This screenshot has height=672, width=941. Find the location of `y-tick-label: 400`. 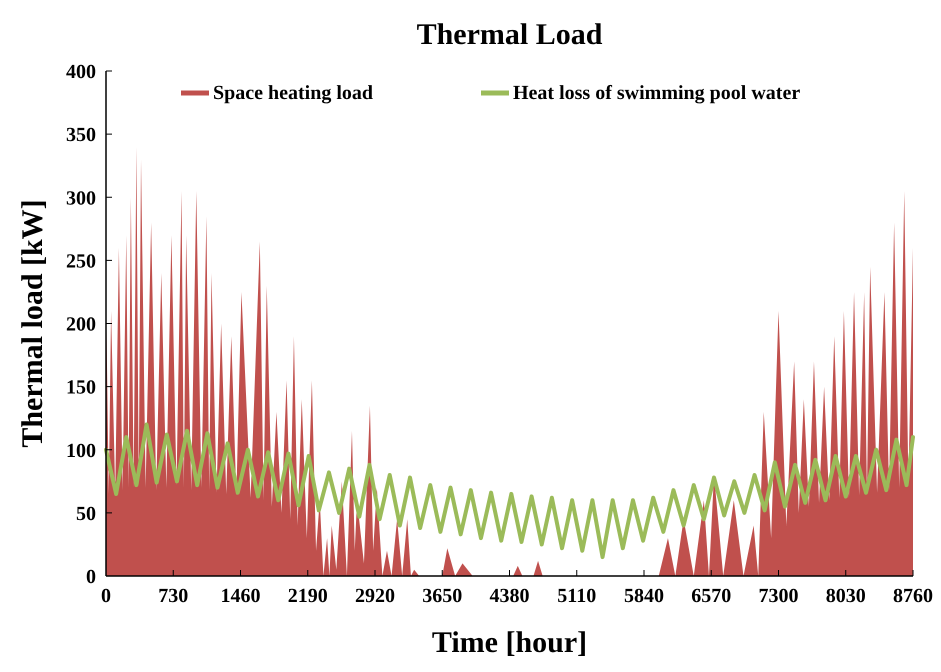

y-tick-label: 400 is located at coordinates (81, 72).